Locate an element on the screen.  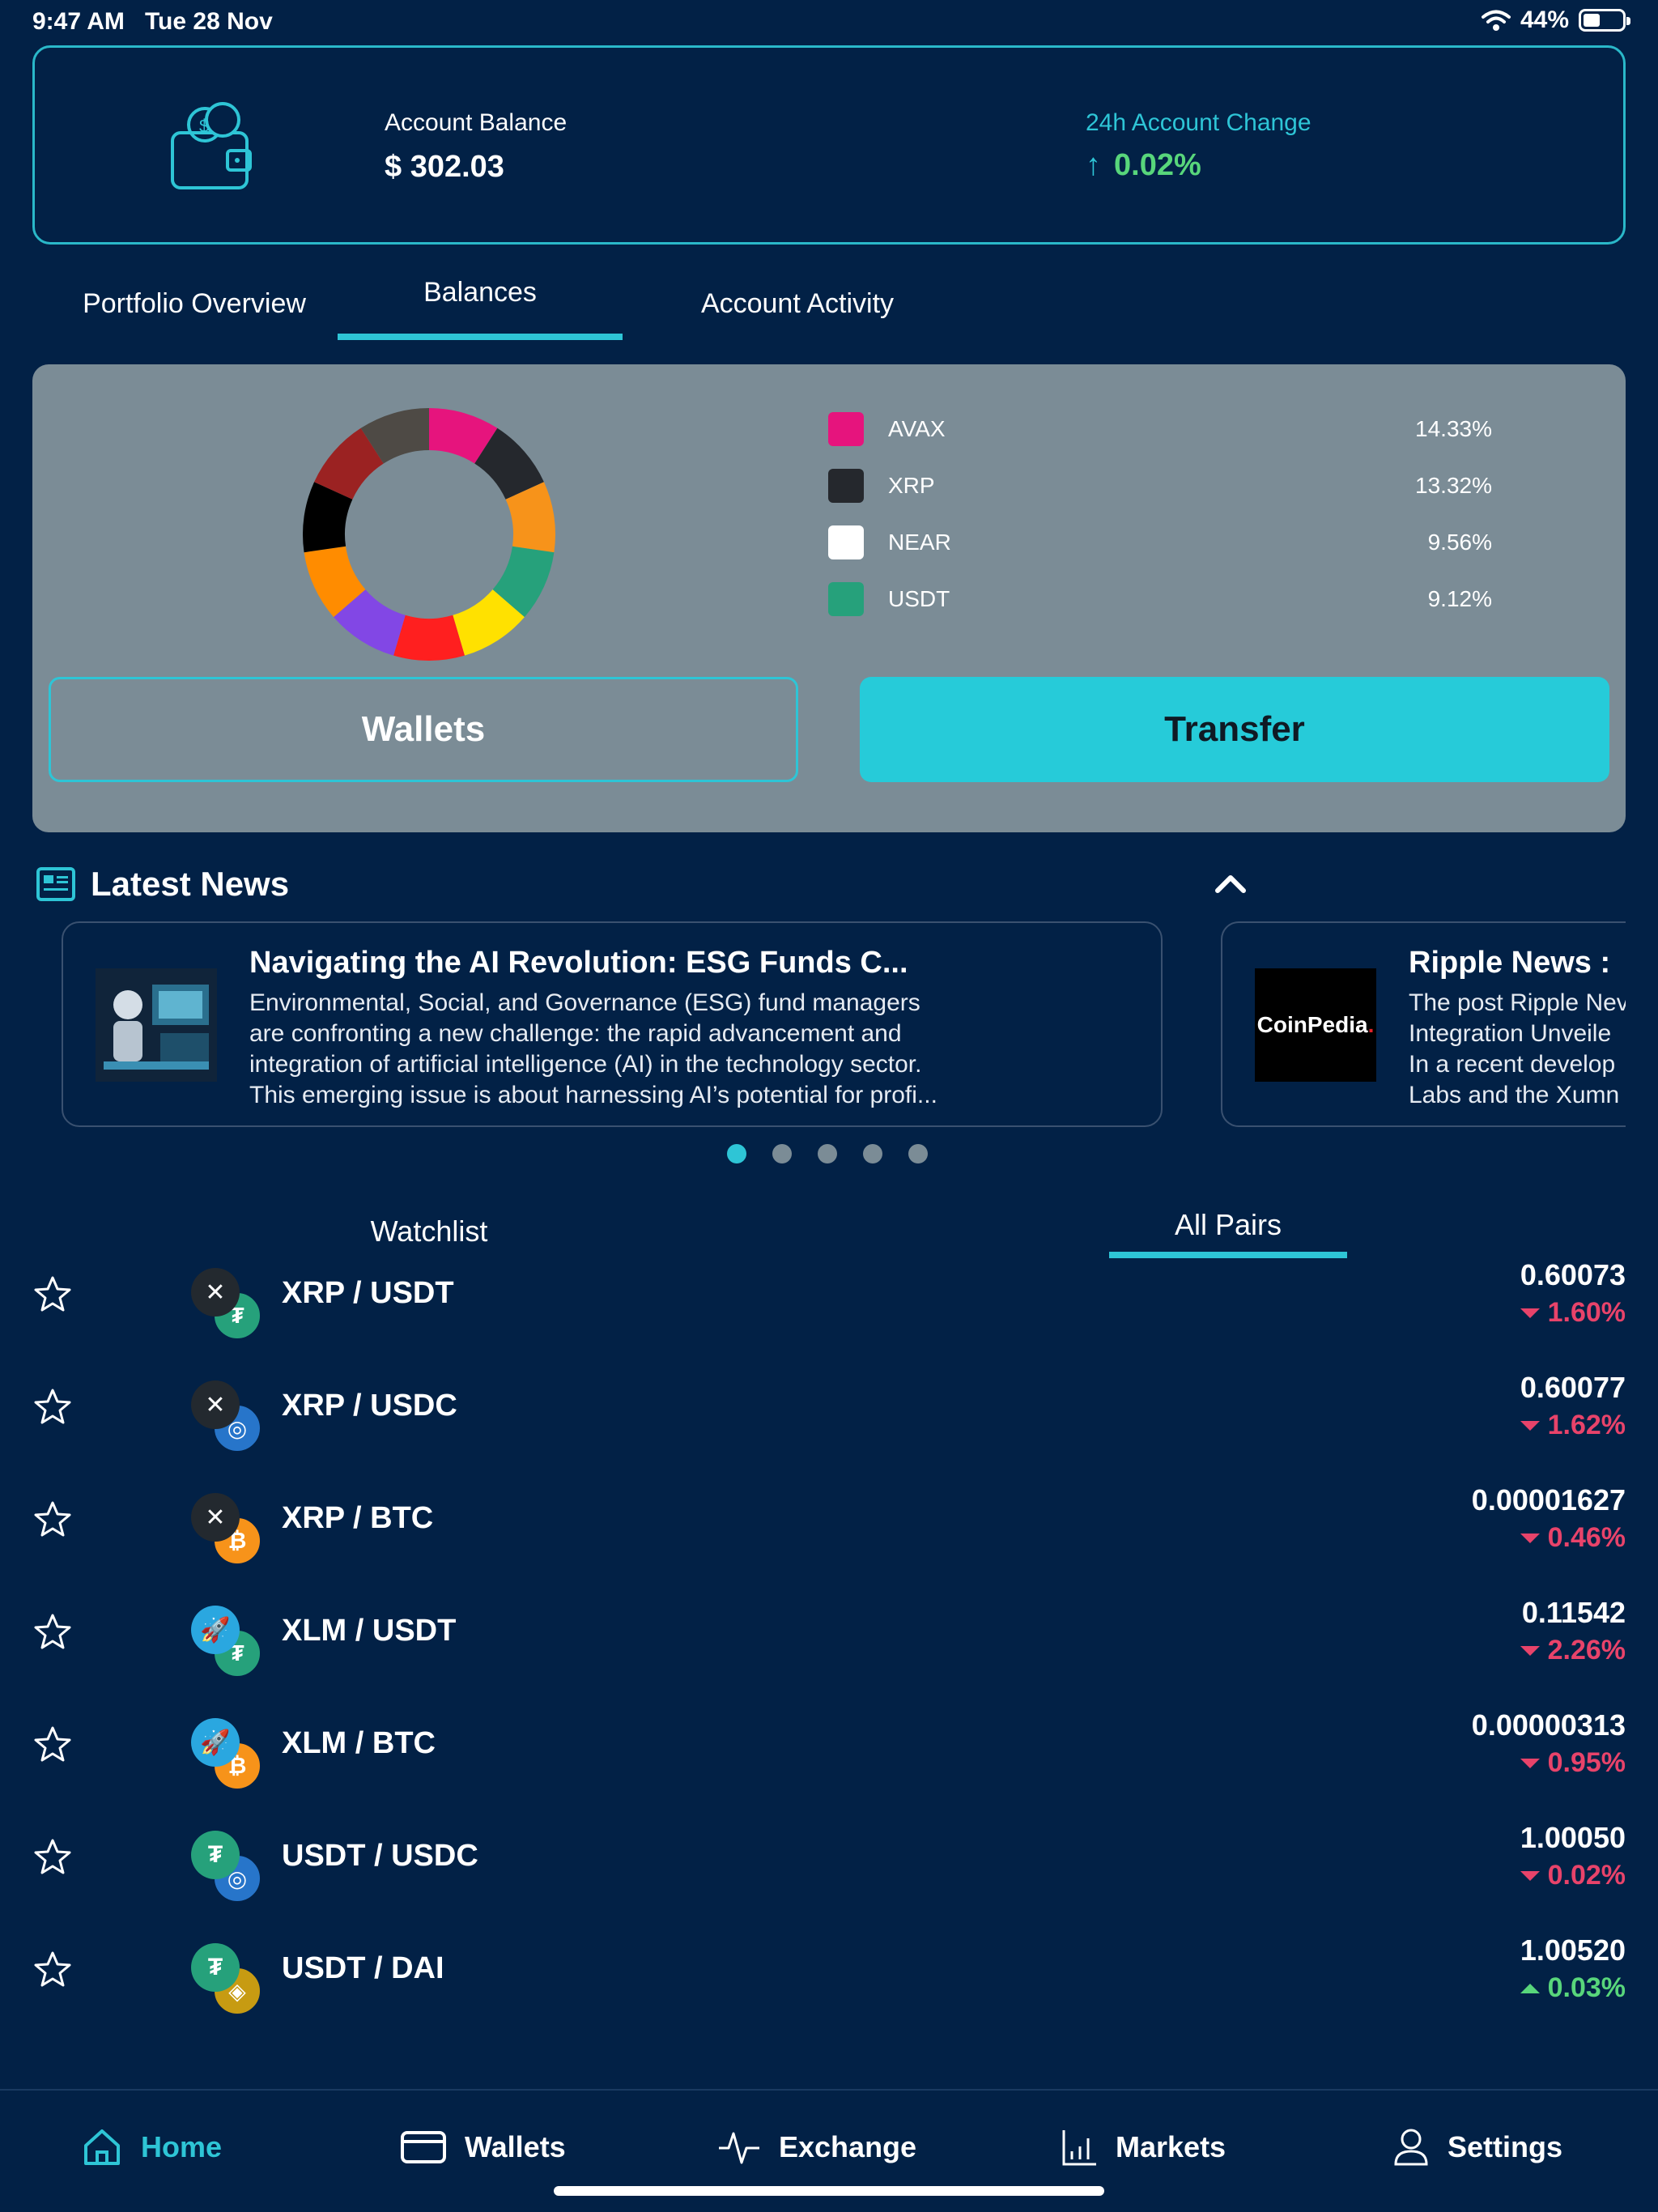
nav-label: Wallets is located at coordinates (515, 2147).